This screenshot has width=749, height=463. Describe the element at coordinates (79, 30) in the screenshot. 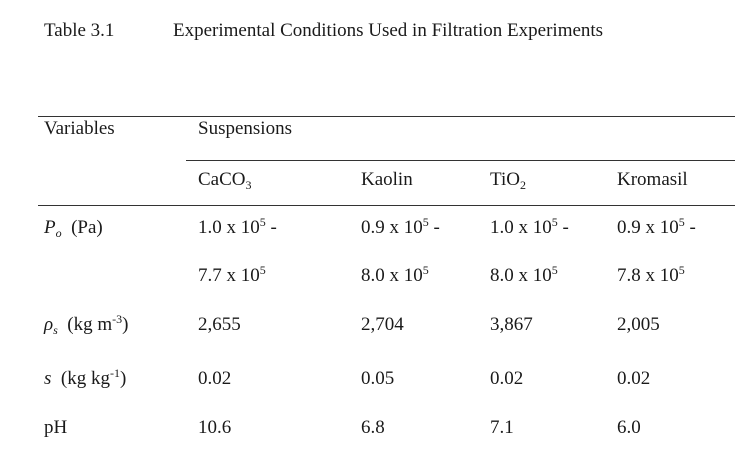

I see `table-number: Table 3.1` at that location.